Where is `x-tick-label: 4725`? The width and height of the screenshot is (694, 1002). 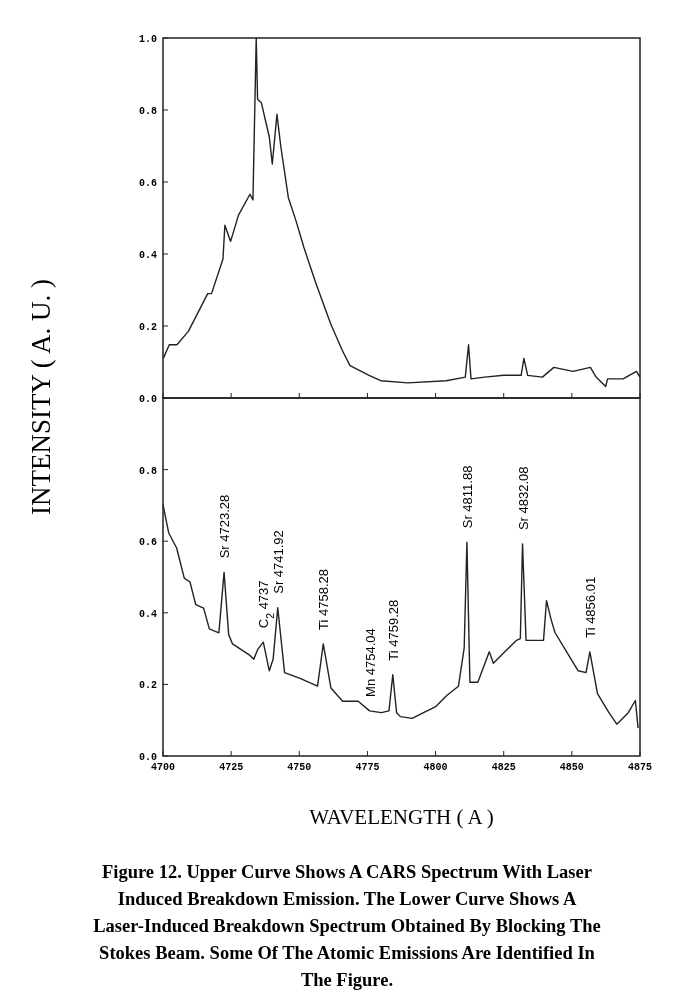
x-tick-label: 4725 is located at coordinates (231, 767).